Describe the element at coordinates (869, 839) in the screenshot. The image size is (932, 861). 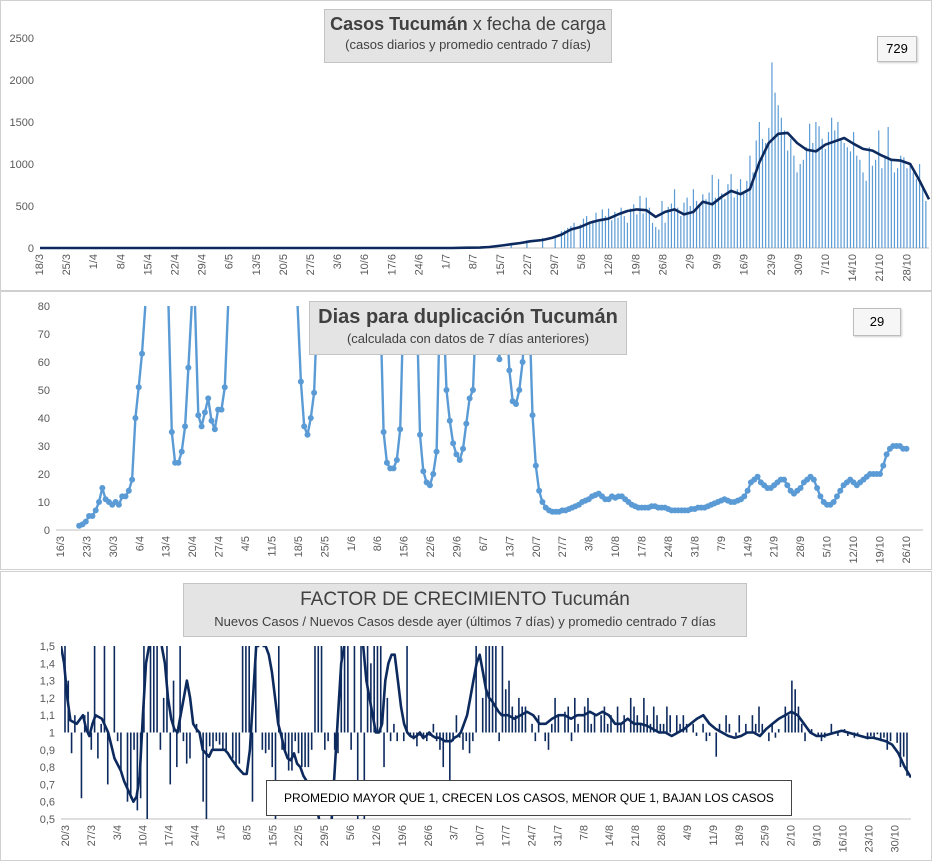
I see `x-tick-label: 23/10` at that location.